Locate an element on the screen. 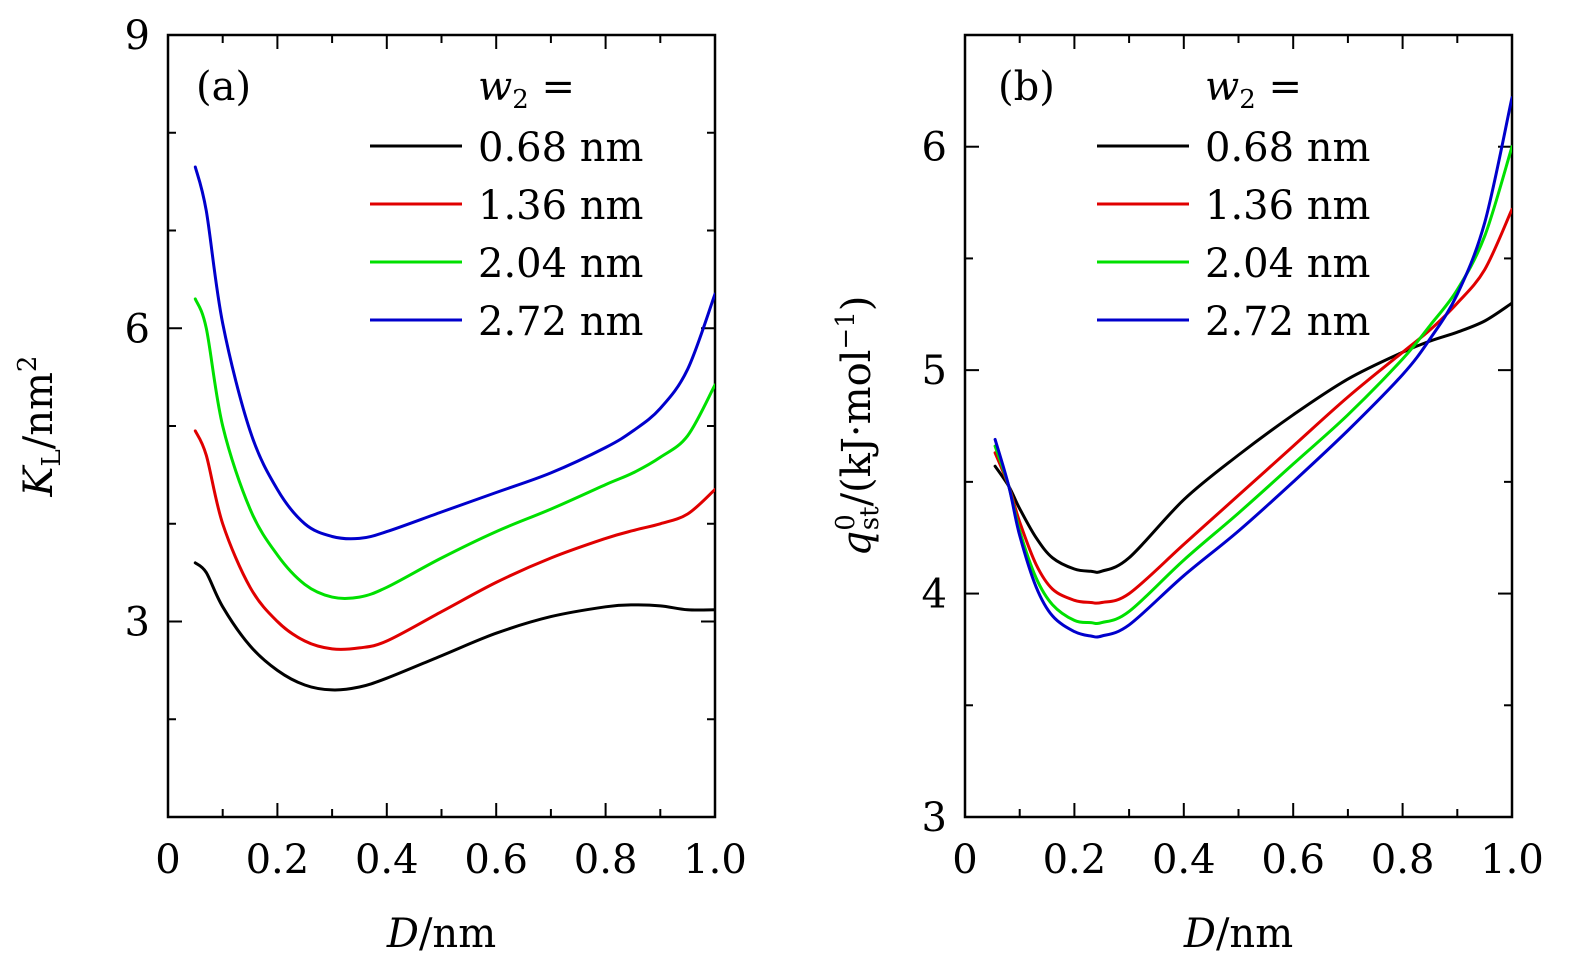 The image size is (1575, 974). y-tick-label: 9 is located at coordinates (137, 36).